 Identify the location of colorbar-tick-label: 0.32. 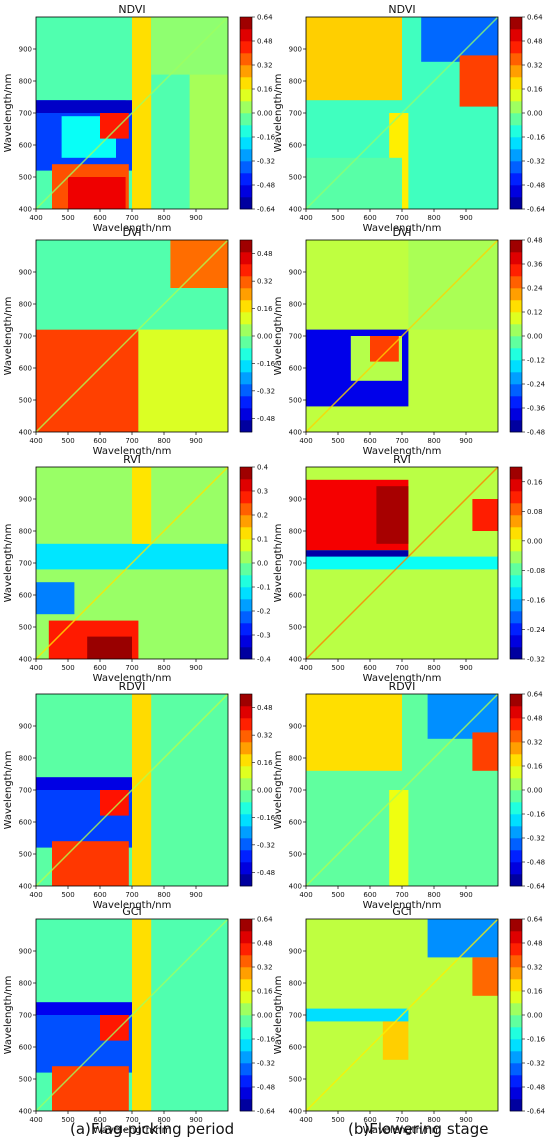
(535, 968).